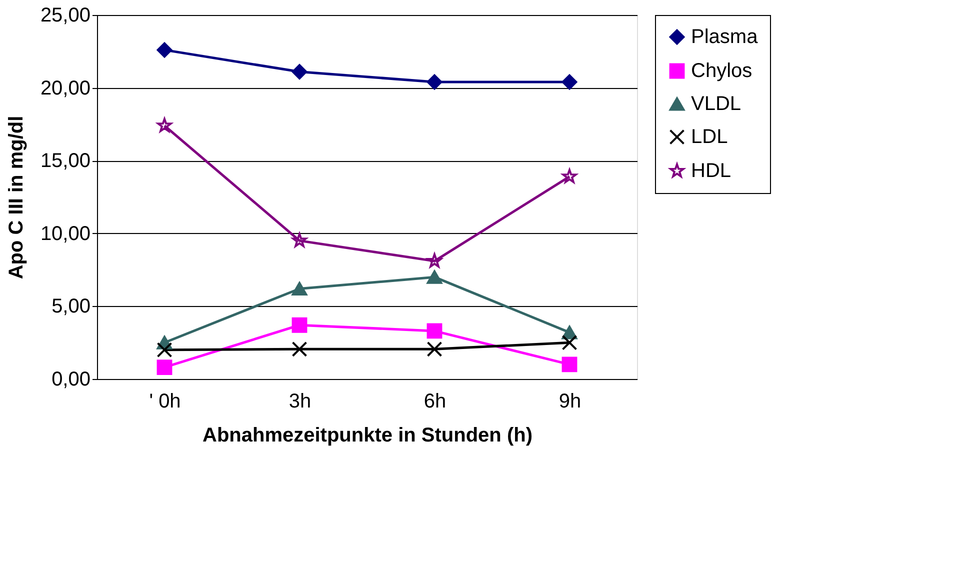  I want to click on y-tick-label: 15,00, so click(65, 161).